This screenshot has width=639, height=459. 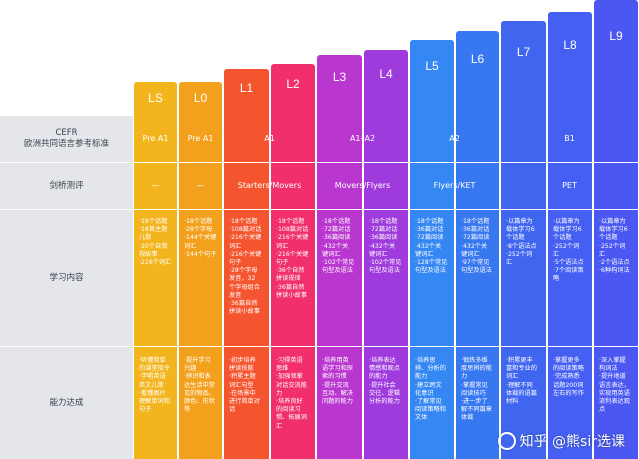 What do you see at coordinates (155, 185) in the screenshot?
I see `cambridge-cell-0: —` at bounding box center [155, 185].